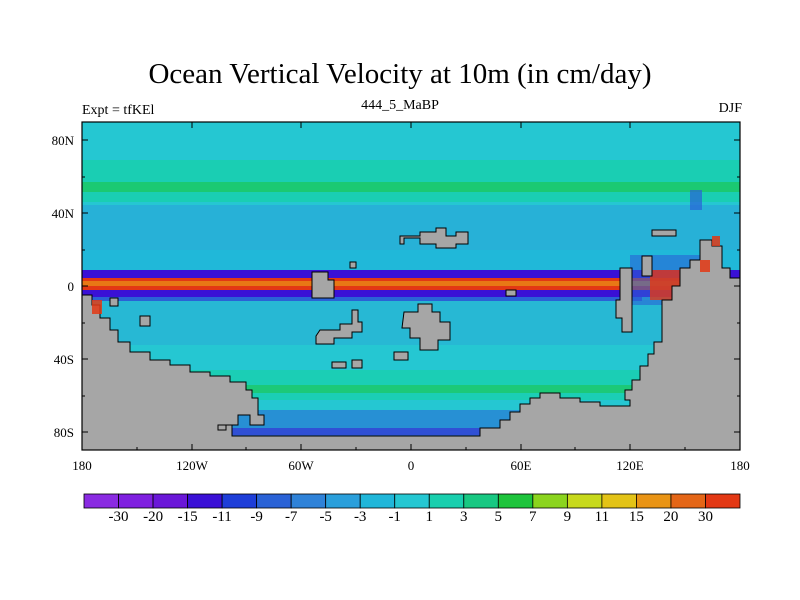 The height and width of the screenshot is (600, 800). I want to click on season-label: DJF, so click(730, 108).